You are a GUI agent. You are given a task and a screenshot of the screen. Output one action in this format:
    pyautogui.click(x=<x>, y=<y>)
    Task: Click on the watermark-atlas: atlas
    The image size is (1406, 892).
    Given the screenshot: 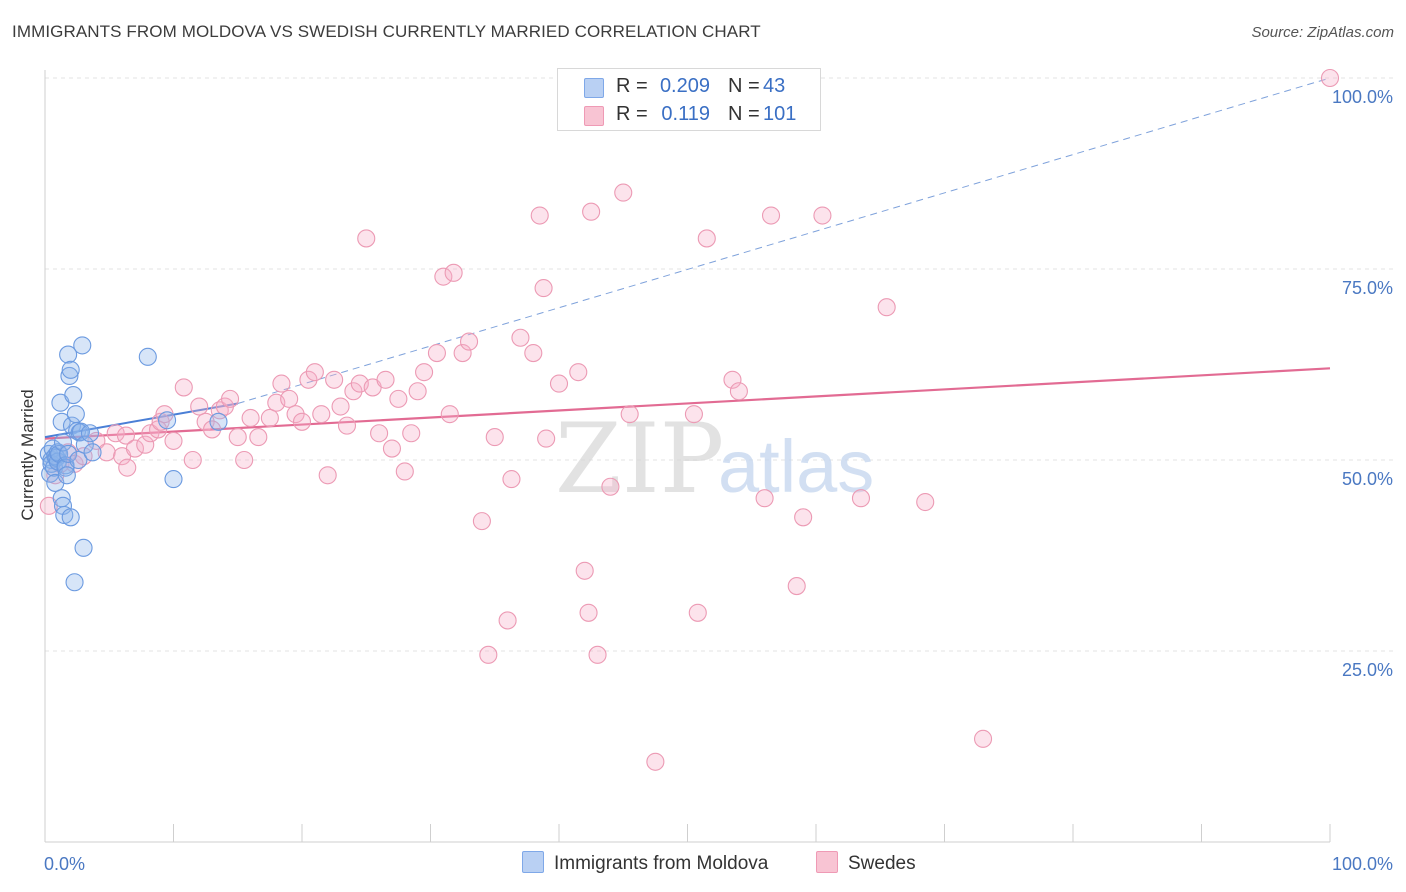 What is the action you would take?
    pyautogui.click(x=796, y=466)
    